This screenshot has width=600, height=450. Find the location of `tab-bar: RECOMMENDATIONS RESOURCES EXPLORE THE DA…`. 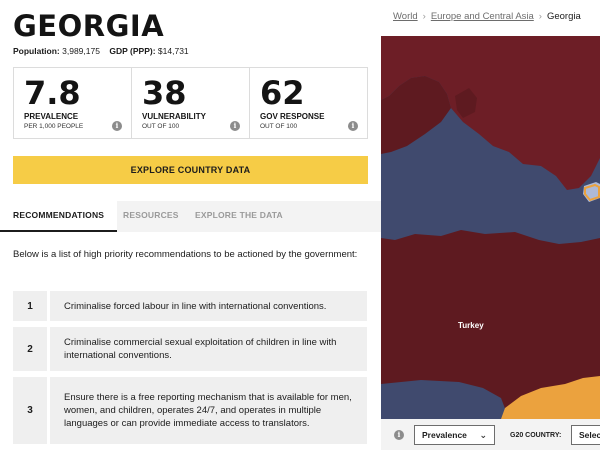

tab-bar: RECOMMENDATIONS RESOURCES EXPLORE THE DA… is located at coordinates (190, 216).